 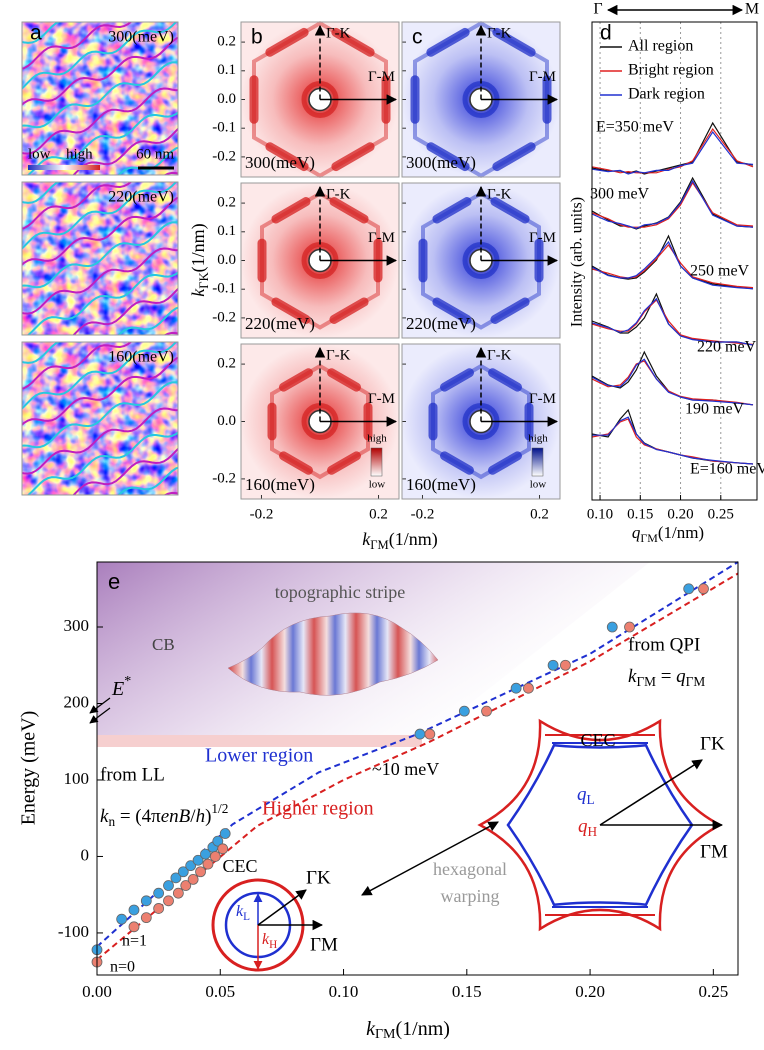 What do you see at coordinates (201, 816) in the screenshot?
I see `annotation-ll-formula-part: h` at bounding box center [201, 816].